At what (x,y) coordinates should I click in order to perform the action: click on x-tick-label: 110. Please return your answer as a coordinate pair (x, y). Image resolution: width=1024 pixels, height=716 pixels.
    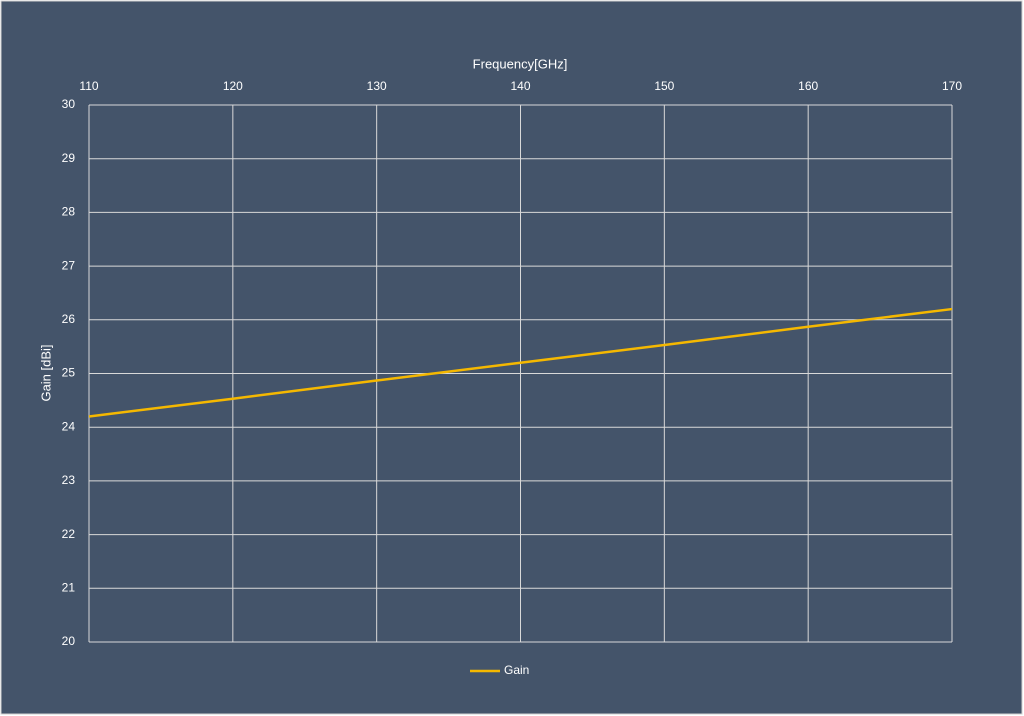
    Looking at the image, I should click on (88, 86).